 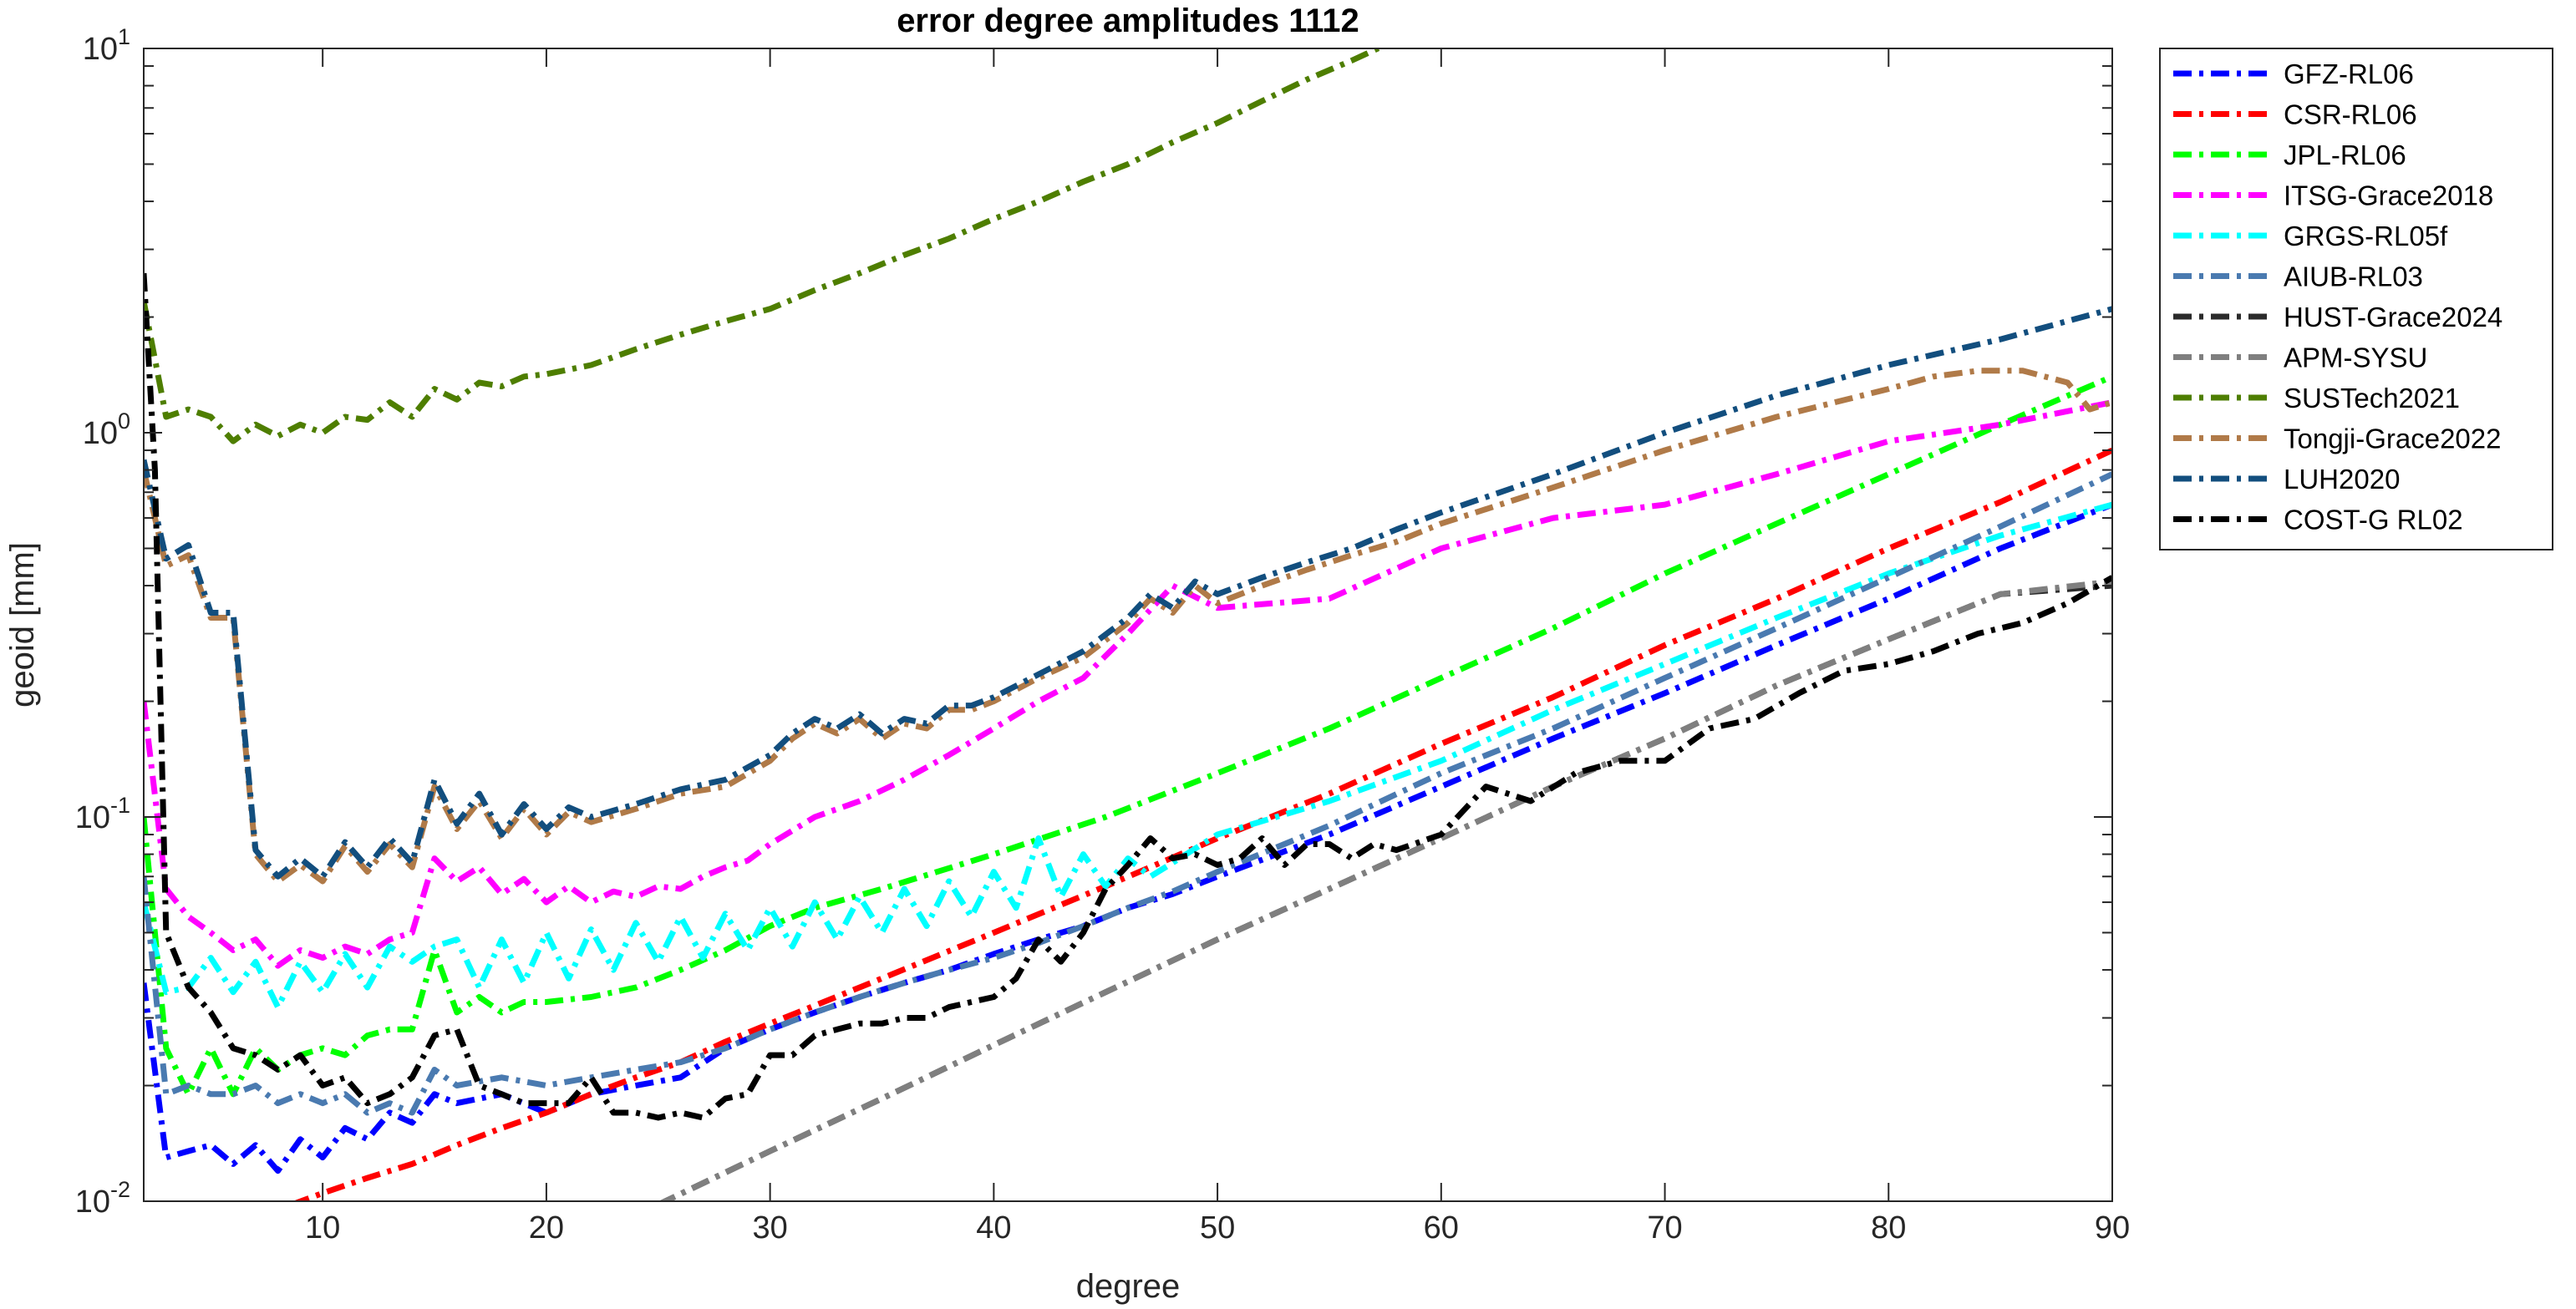 I want to click on x-tick-label: 60, so click(x=1441, y=1228).